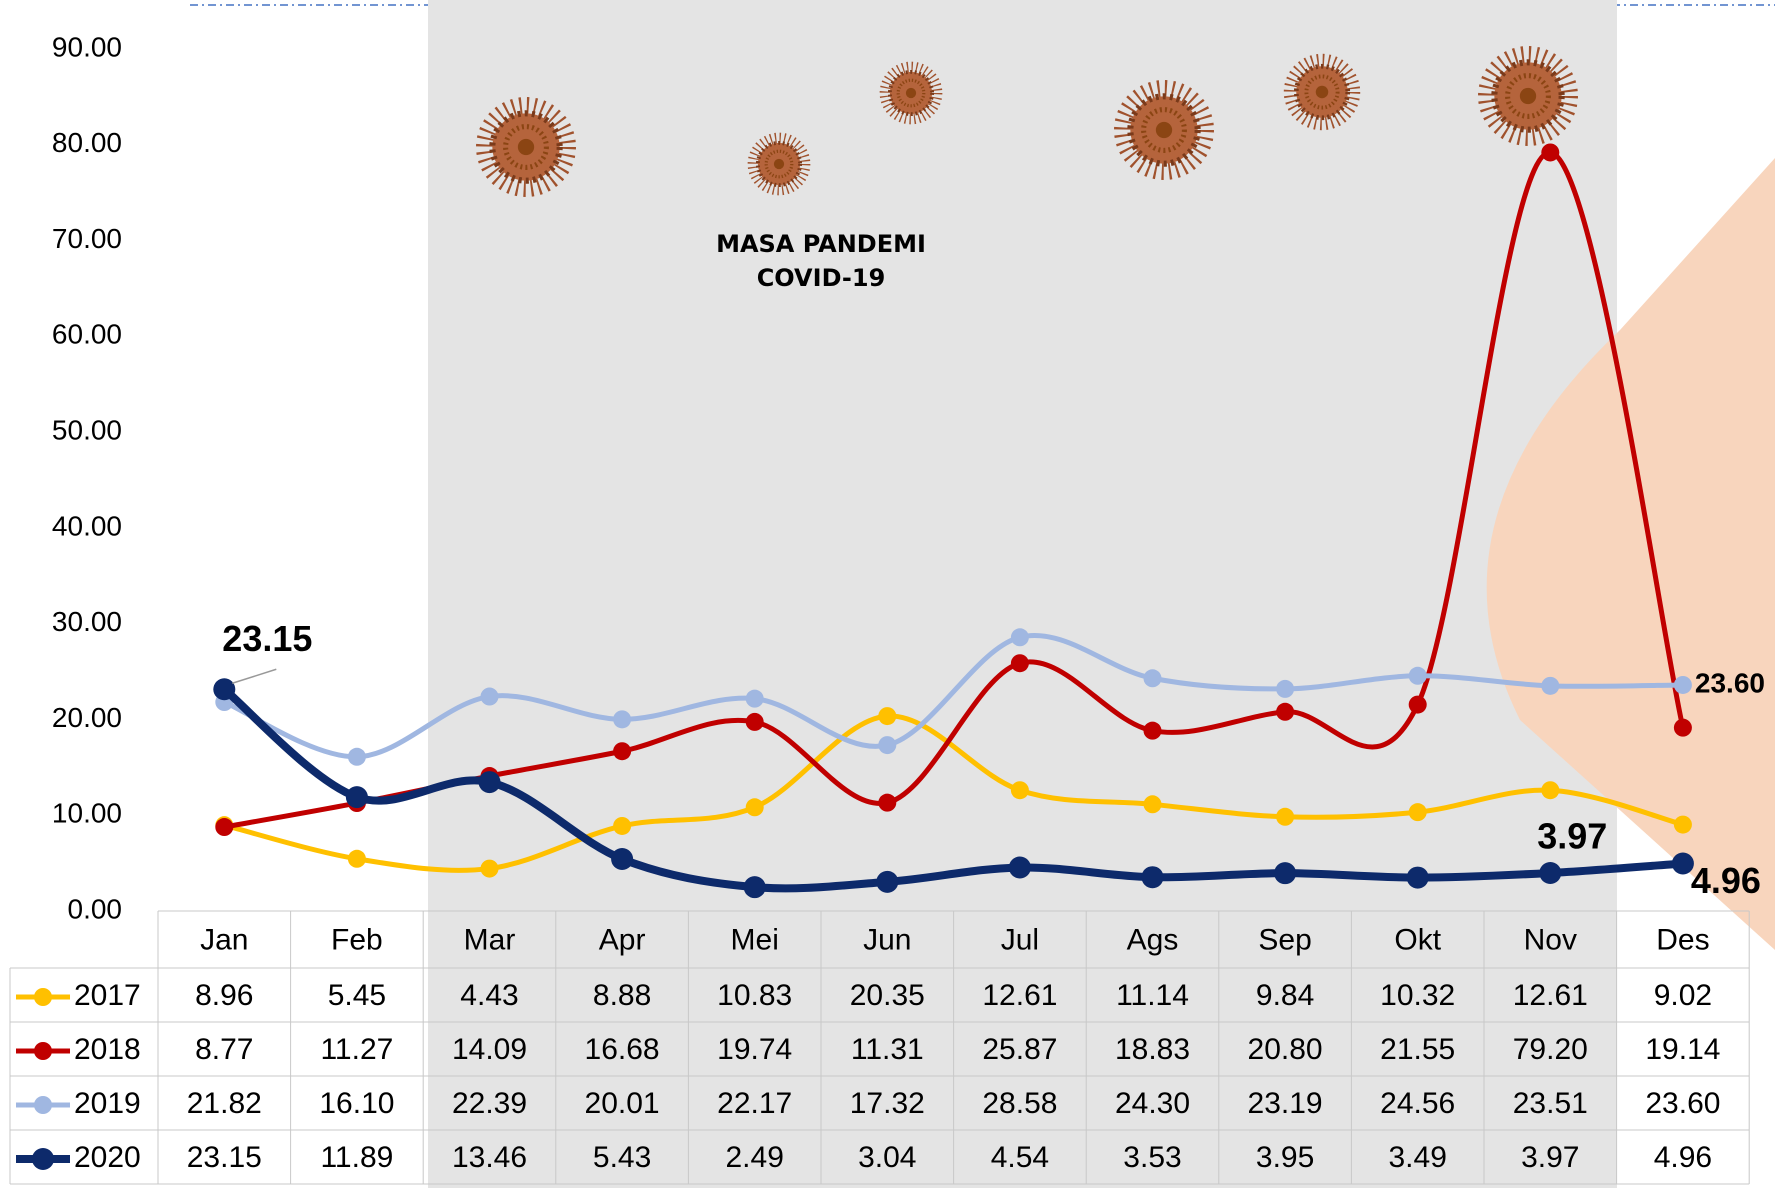 Image resolution: width=1775 pixels, height=1188 pixels. What do you see at coordinates (107, 1157) in the screenshot?
I see `legend-label: 2020` at bounding box center [107, 1157].